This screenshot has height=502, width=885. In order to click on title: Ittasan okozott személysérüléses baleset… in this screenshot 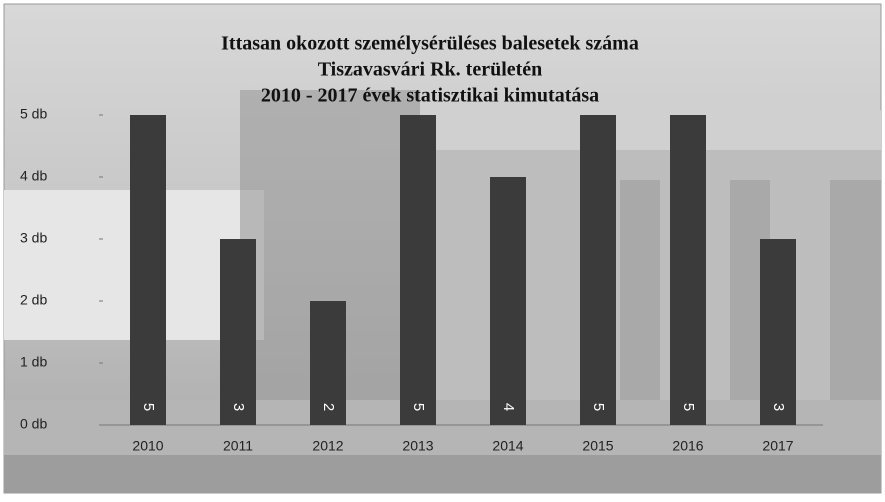, I will do `click(430, 70)`.